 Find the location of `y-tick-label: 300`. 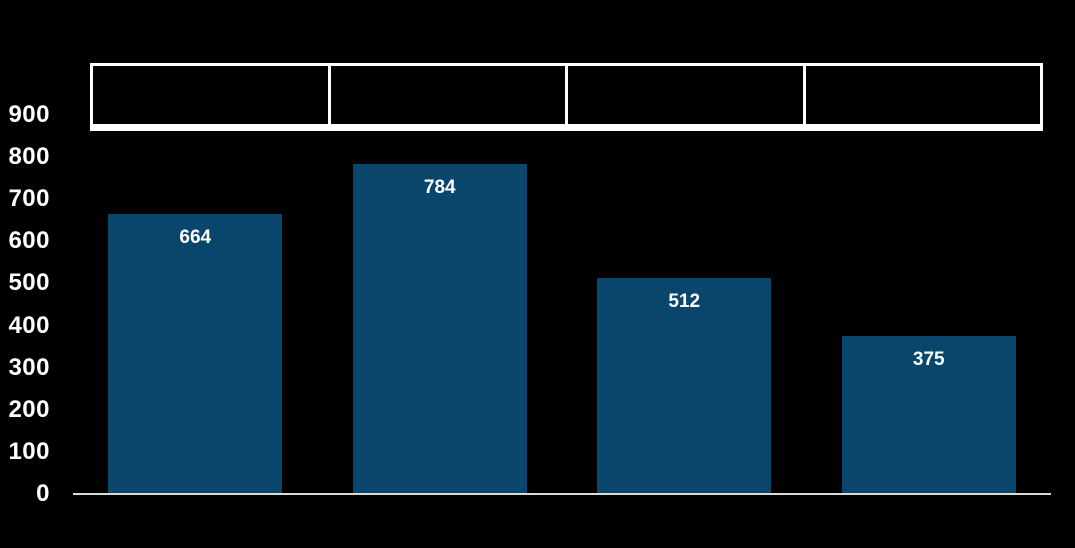

y-tick-label: 300 is located at coordinates (29, 367).